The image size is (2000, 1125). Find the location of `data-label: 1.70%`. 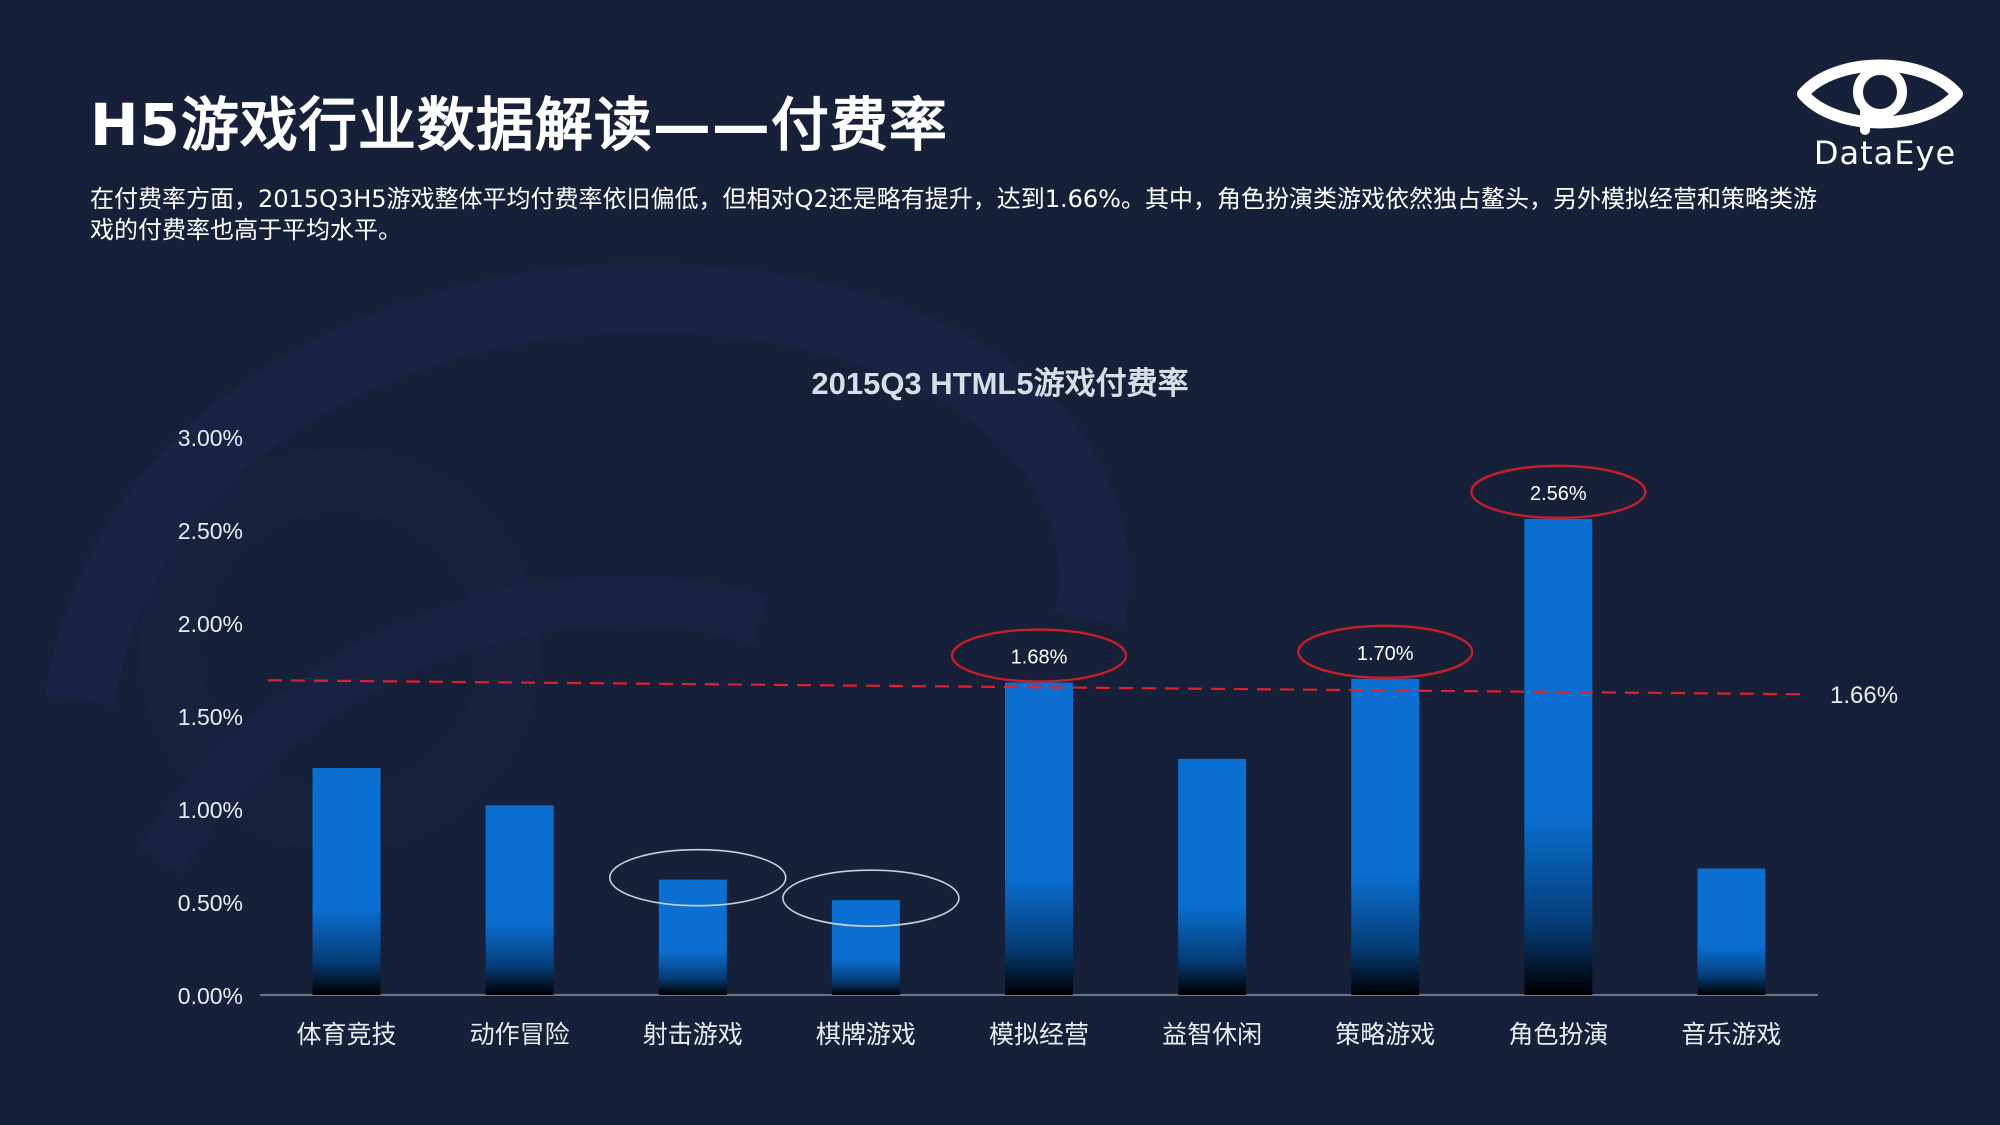

data-label: 1.70% is located at coordinates (1385, 654).